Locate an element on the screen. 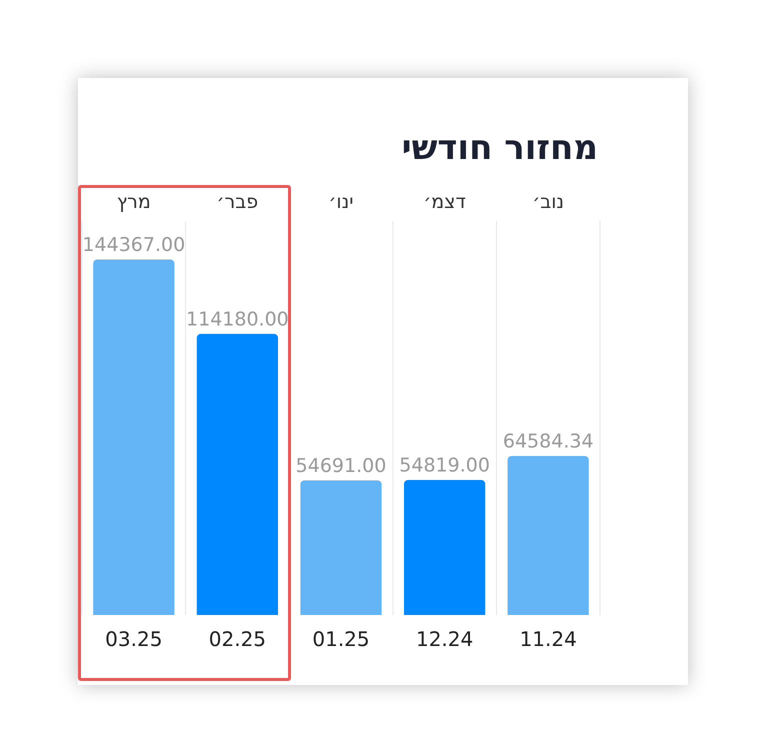 This screenshot has height=742, width=768. text: נוב׳ is located at coordinates (548, 201).